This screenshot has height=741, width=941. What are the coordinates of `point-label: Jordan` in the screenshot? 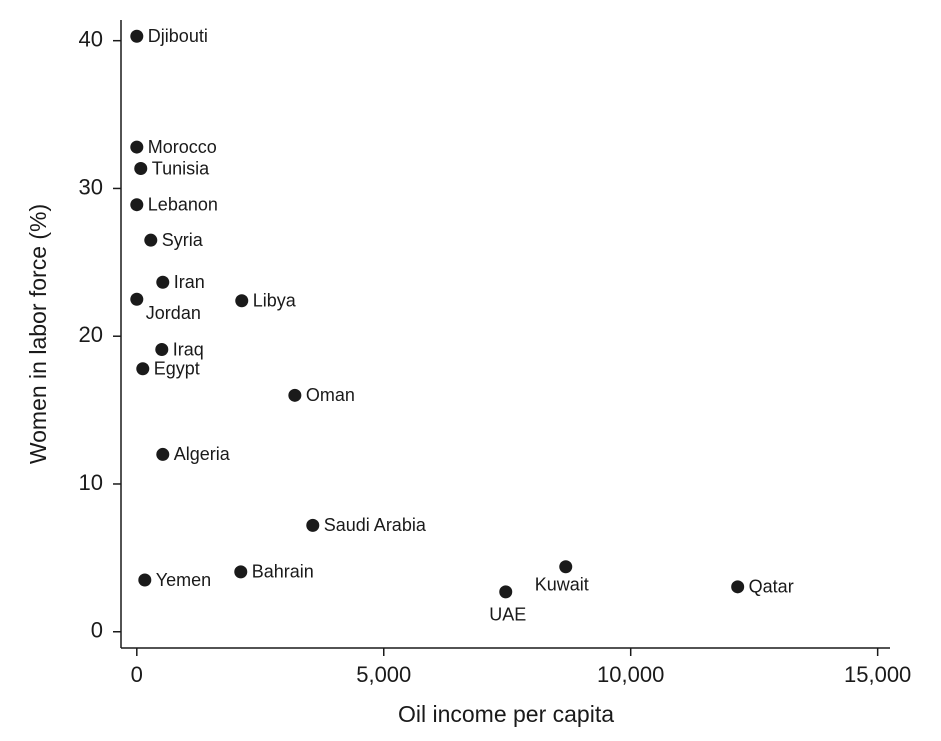 It's located at (173, 313).